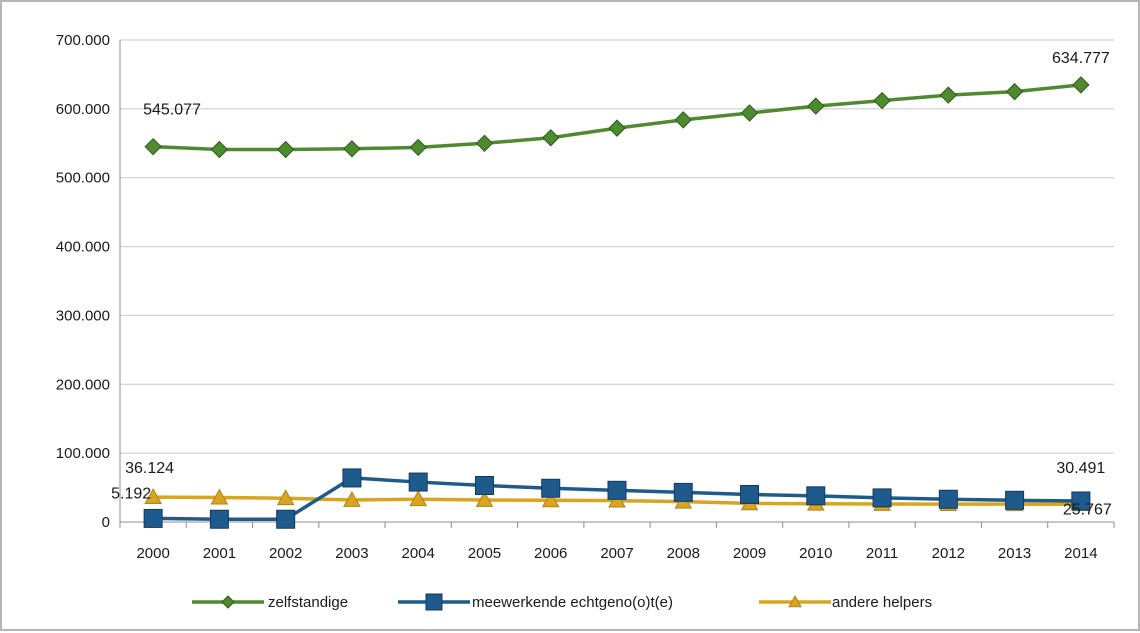 This screenshot has width=1140, height=633. Describe the element at coordinates (285, 553) in the screenshot. I see `x-tick-label: 2002` at that location.